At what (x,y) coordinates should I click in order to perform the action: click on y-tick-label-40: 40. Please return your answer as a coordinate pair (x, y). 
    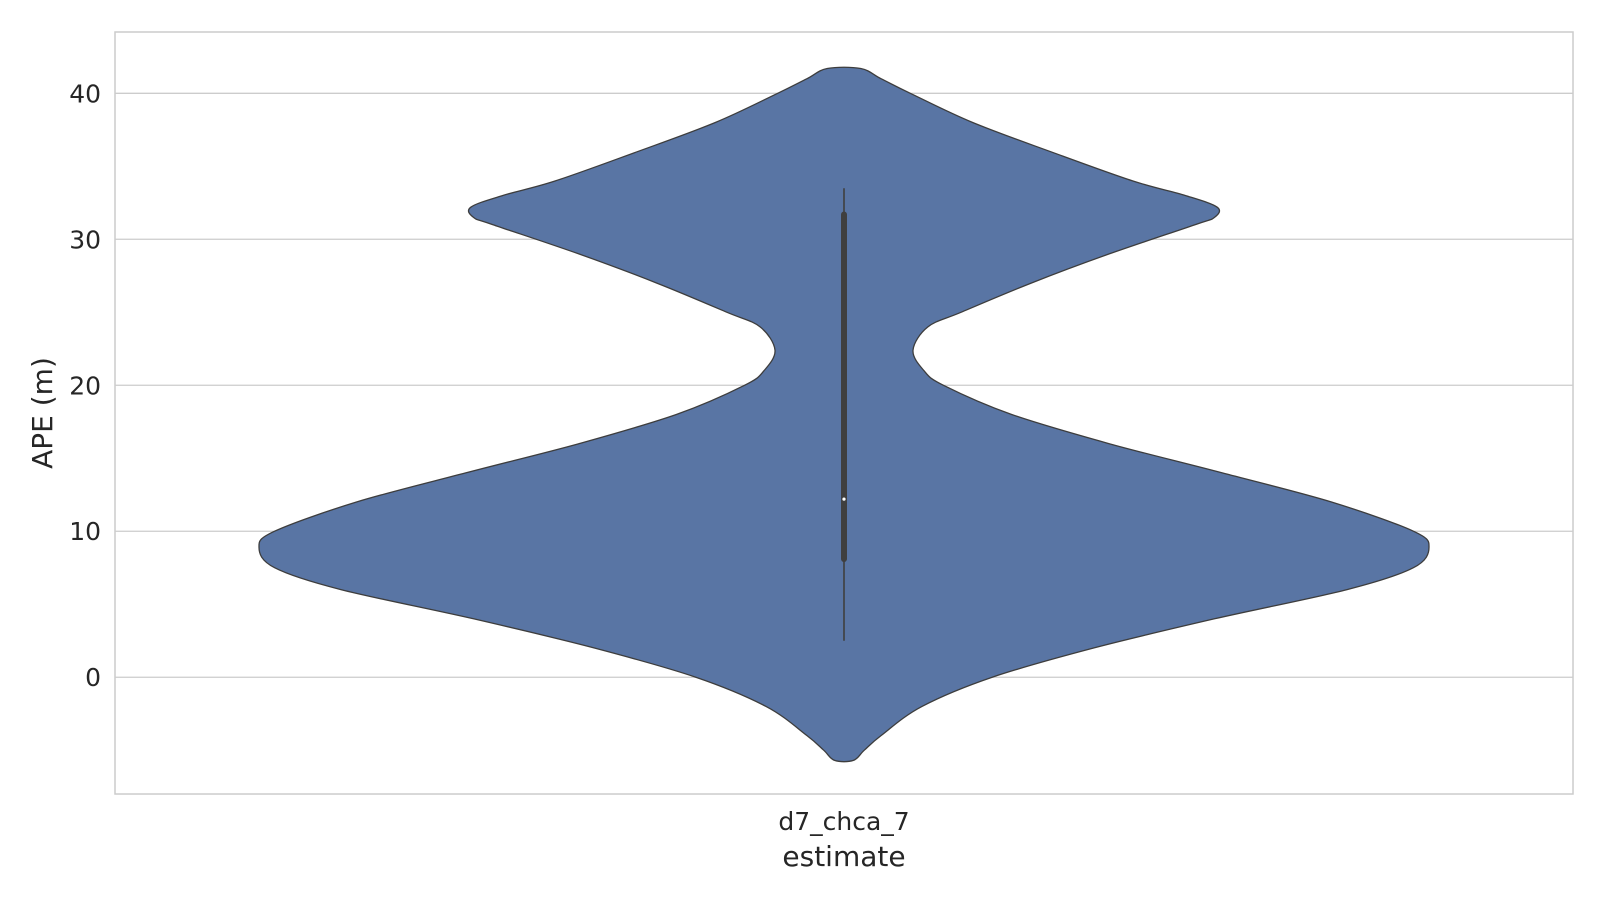
    Looking at the image, I should click on (85, 93).